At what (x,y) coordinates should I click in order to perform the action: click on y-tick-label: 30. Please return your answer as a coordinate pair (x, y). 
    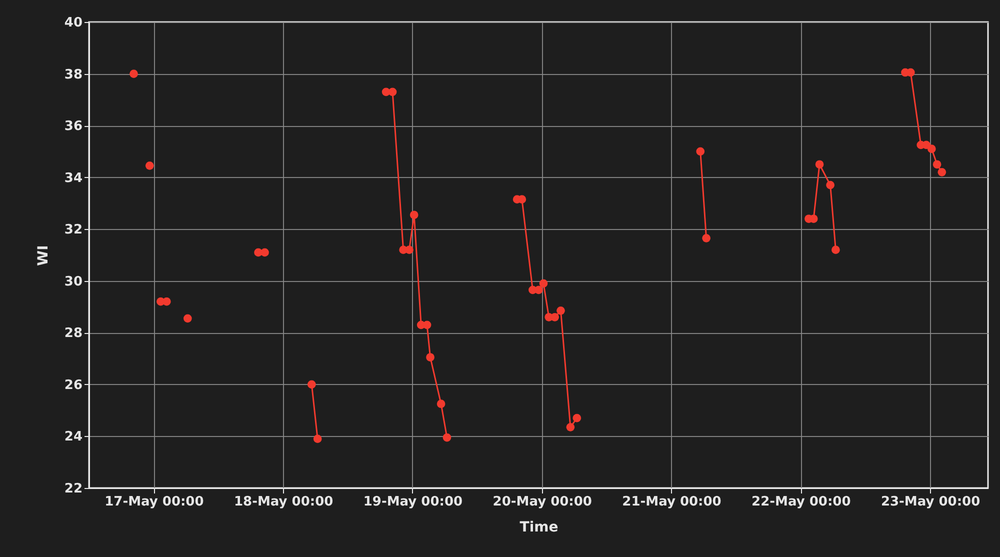
    Looking at the image, I should click on (73, 282).